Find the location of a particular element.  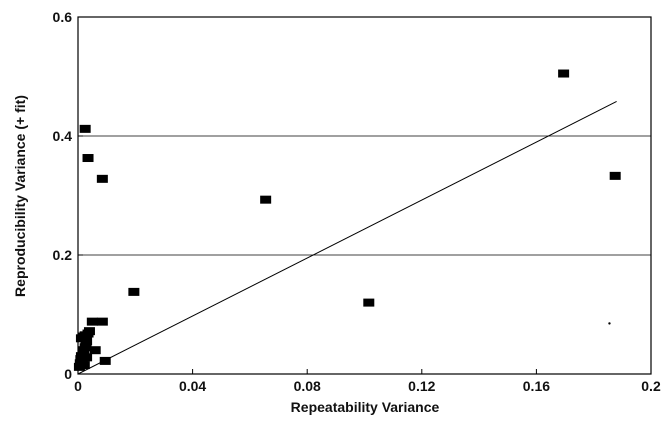

y-tick-label-0: 0 is located at coordinates (68, 374).